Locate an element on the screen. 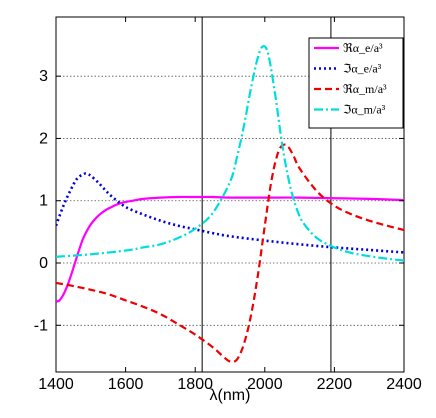 This screenshot has width=436, height=418. legend-label: ℜα_e/a³ is located at coordinates (363, 48).